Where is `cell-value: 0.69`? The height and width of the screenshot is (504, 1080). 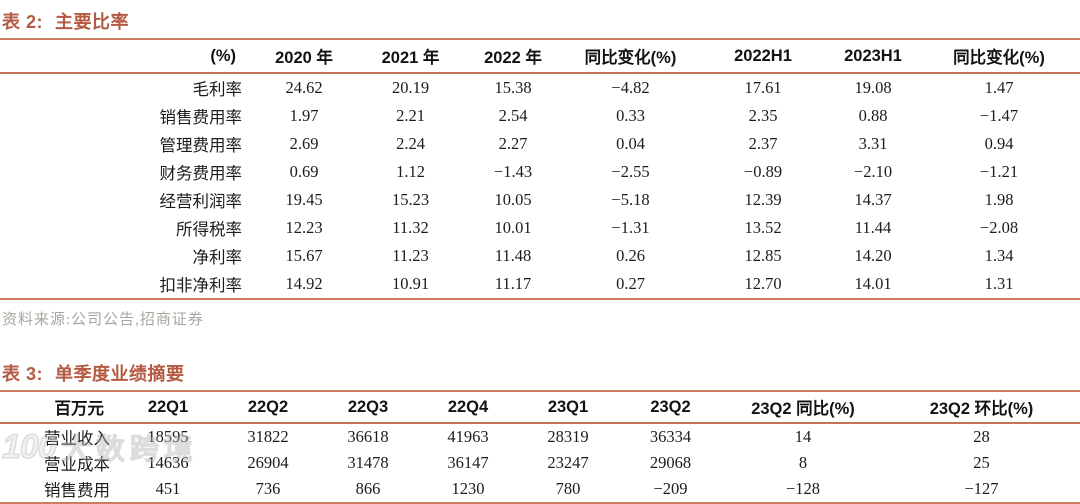 cell-value: 0.69 is located at coordinates (304, 171).